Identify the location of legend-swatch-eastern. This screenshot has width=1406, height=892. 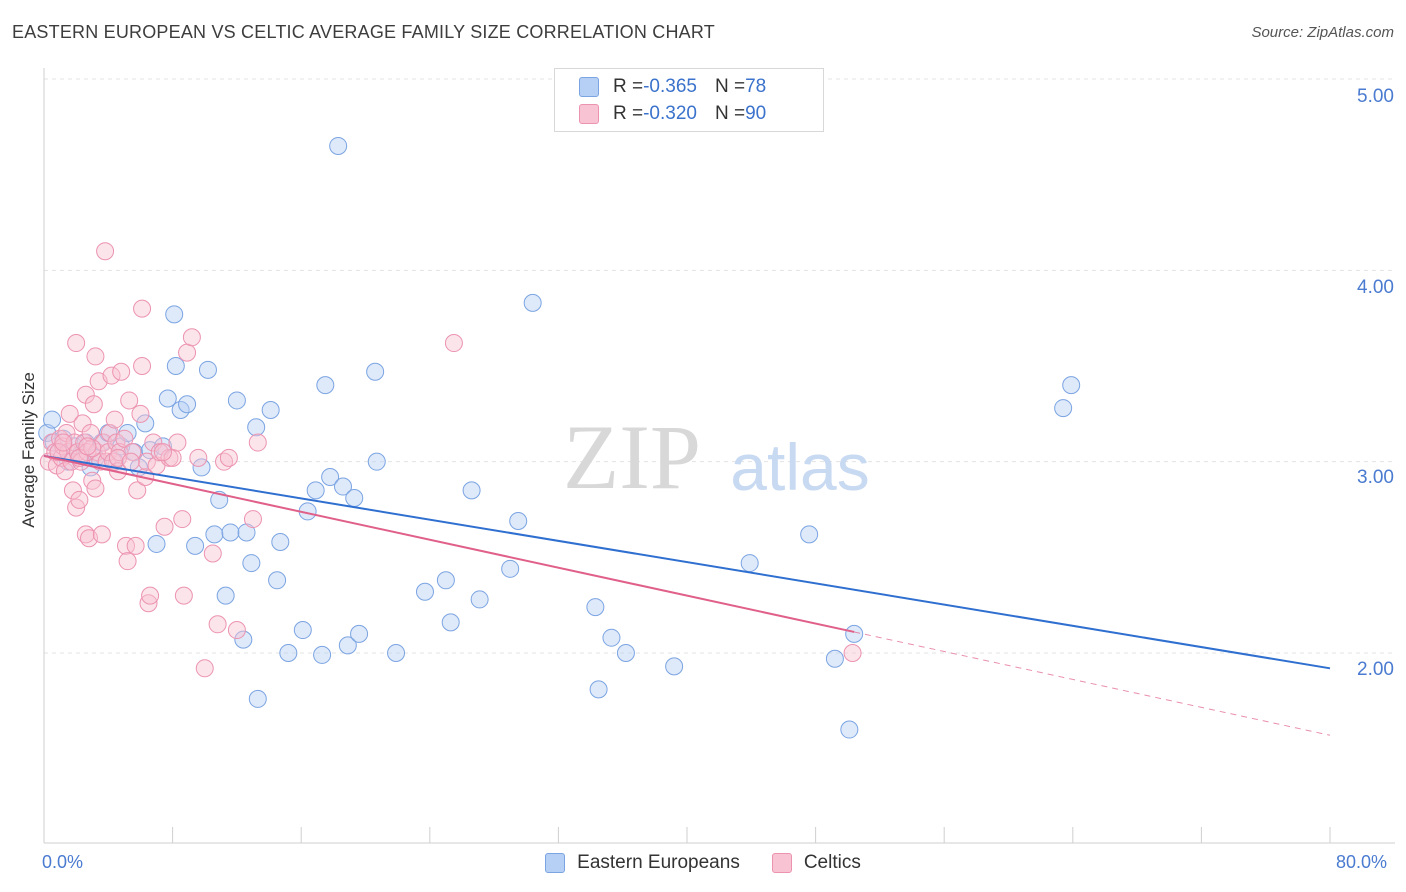
(555, 863).